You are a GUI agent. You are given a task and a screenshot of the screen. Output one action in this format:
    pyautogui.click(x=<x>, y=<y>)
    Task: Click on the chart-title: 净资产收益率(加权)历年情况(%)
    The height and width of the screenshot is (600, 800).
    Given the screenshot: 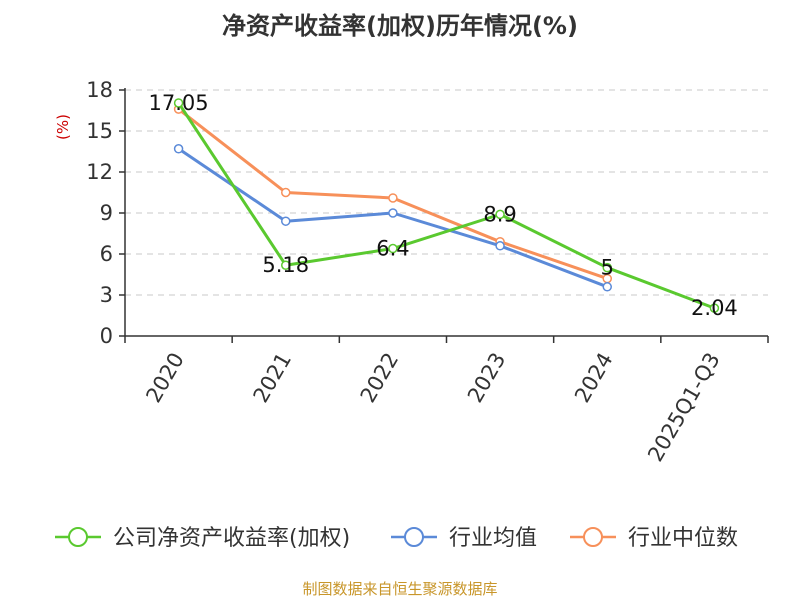 What is the action you would take?
    pyautogui.click(x=400, y=26)
    